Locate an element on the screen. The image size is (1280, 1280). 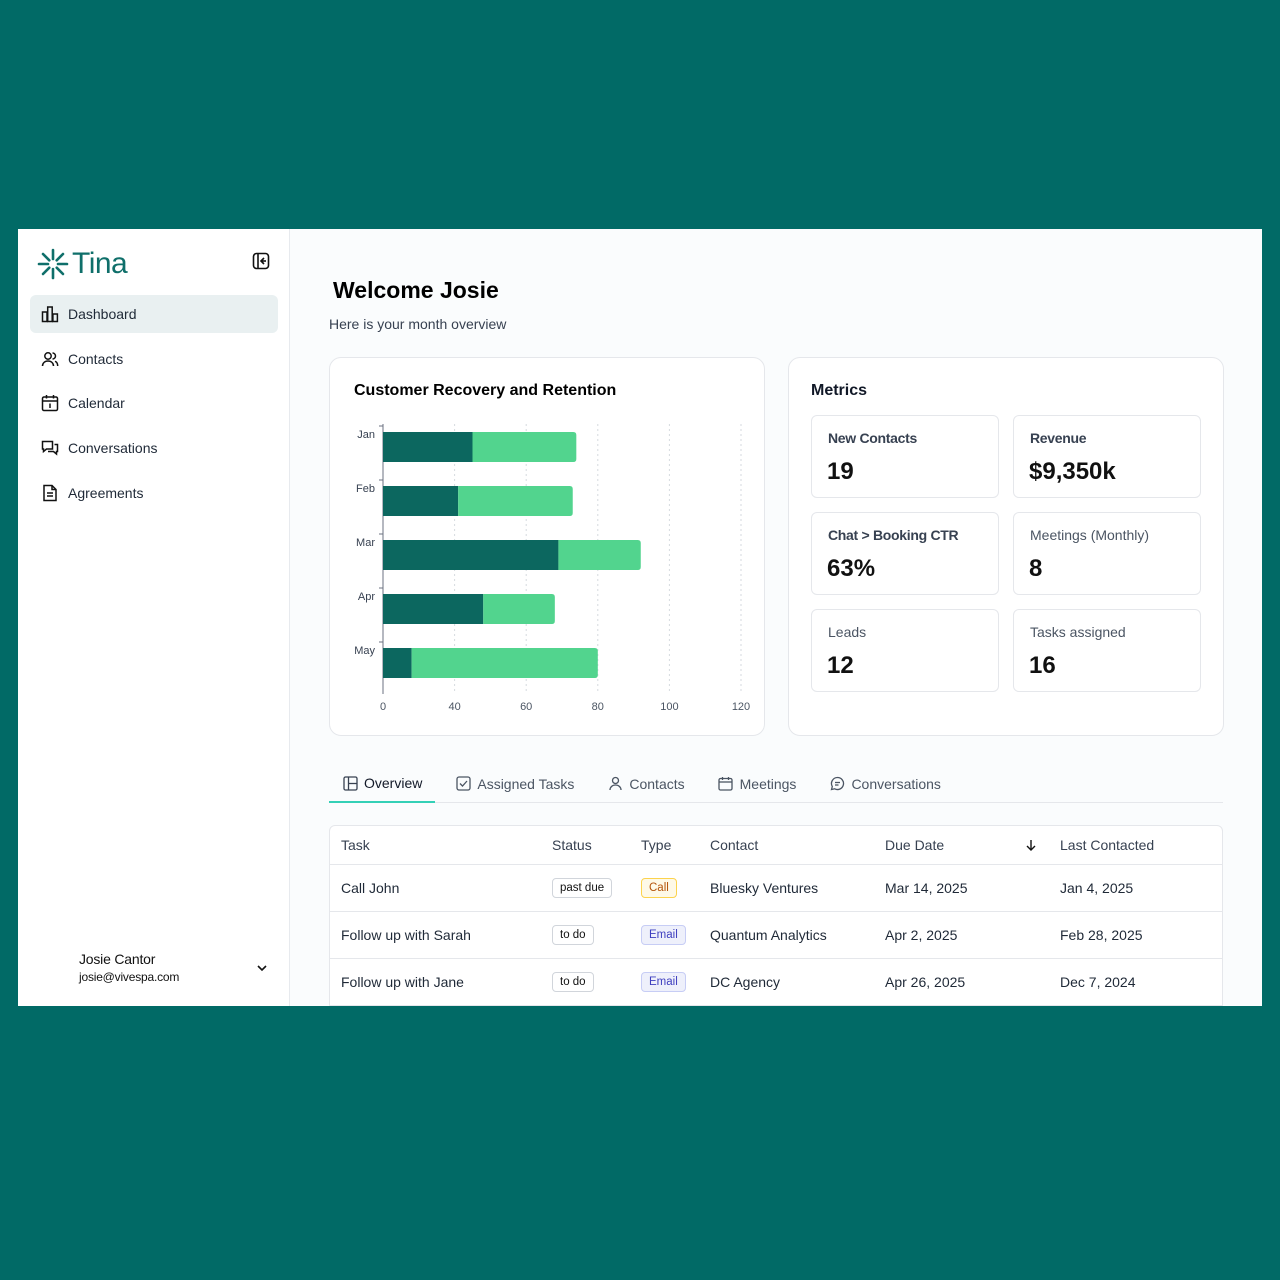
chevron-down-icon is located at coordinates (262, 968).